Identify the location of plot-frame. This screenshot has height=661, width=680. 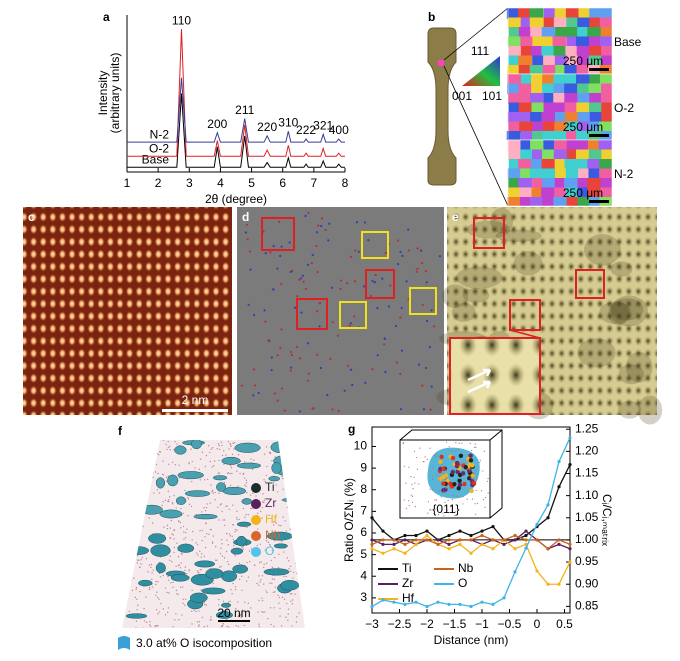
(471, 520).